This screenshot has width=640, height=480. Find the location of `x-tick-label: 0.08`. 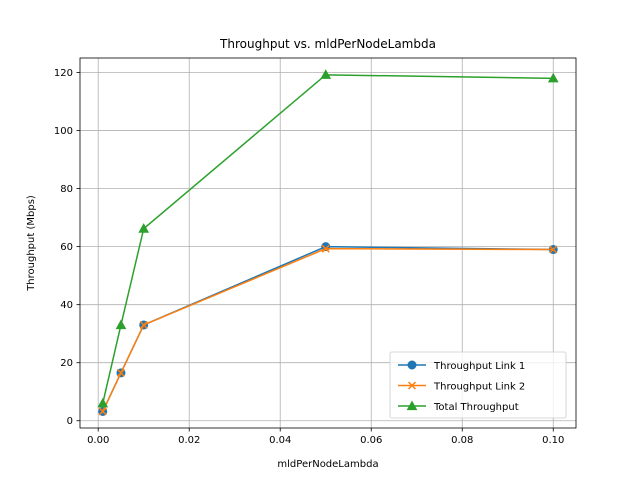

x-tick-label: 0.08 is located at coordinates (462, 440).